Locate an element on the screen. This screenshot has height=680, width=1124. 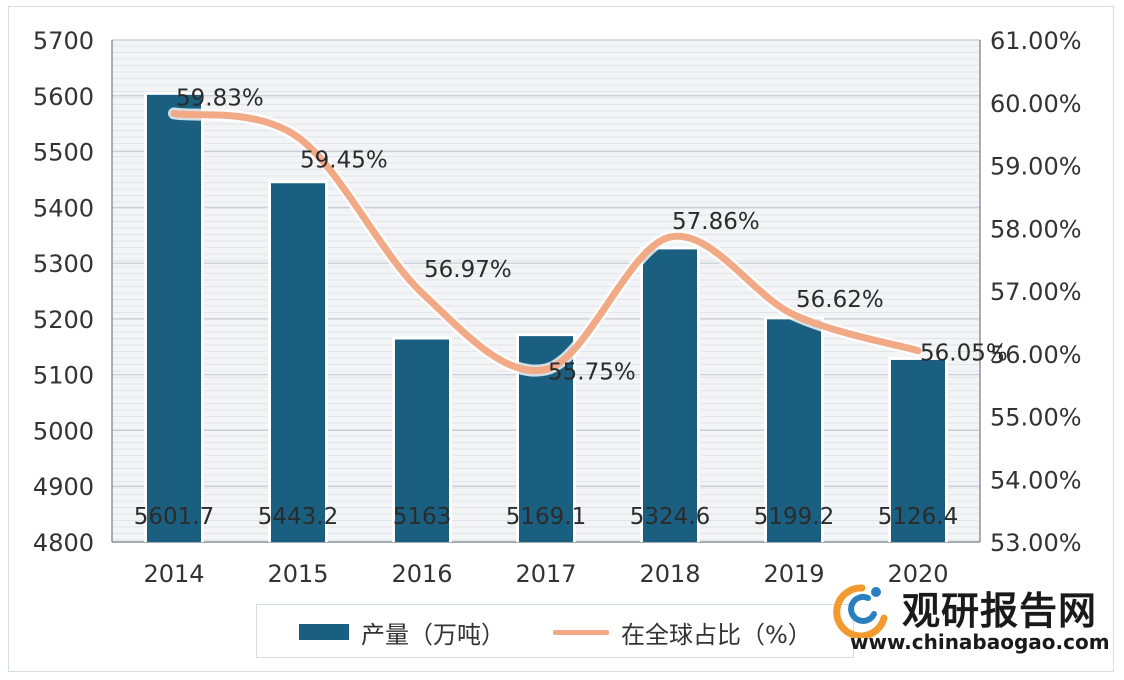
logo-url: www.chinabaogao.com is located at coordinates (980, 642).